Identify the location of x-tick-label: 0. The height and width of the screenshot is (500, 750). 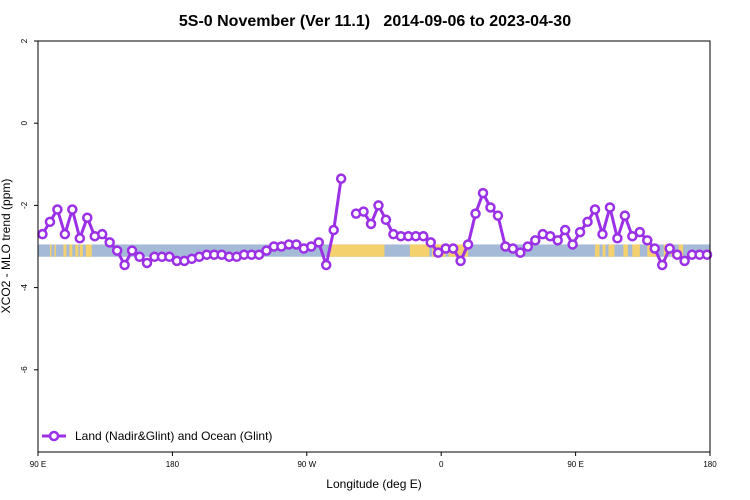
(441, 464).